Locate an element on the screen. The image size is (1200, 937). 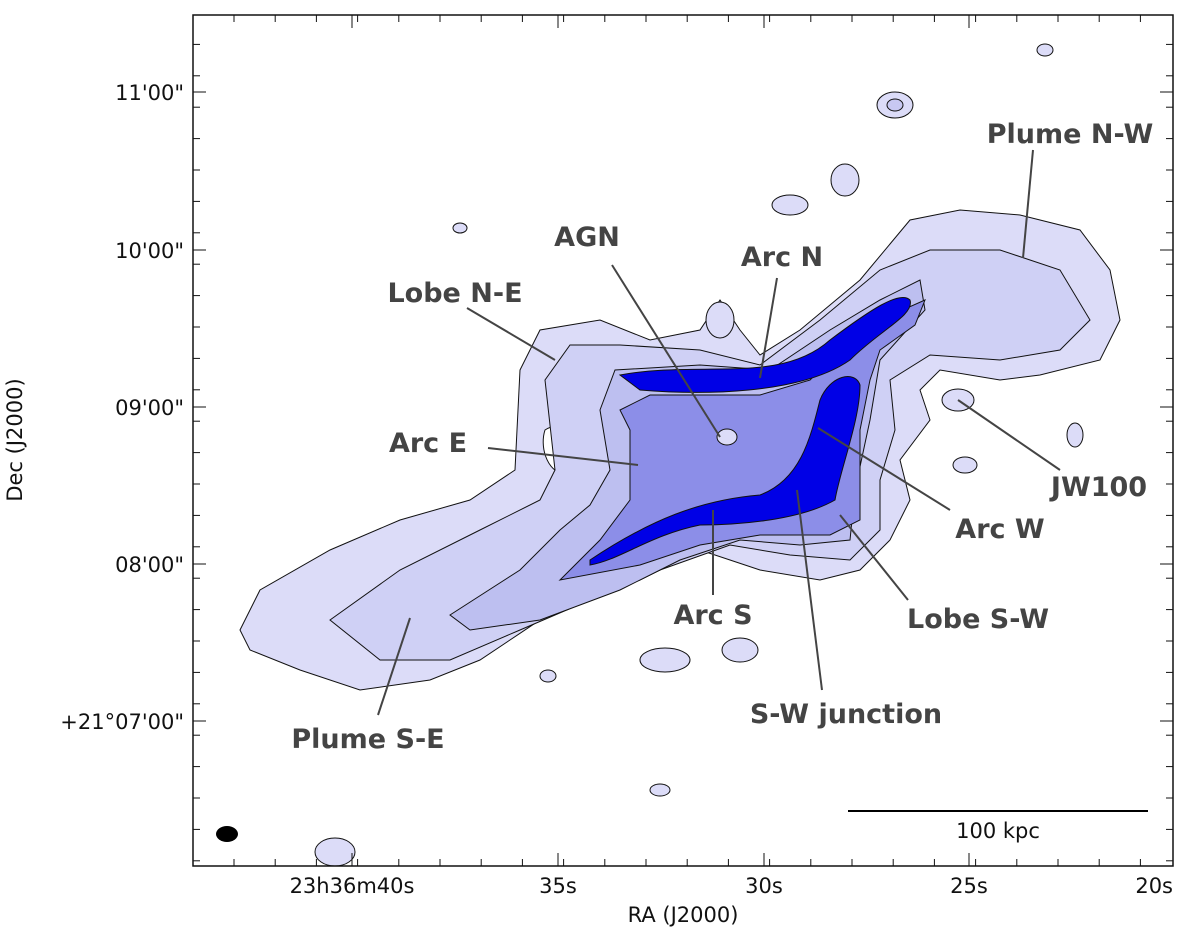
y-tick-label: +21°07'00" is located at coordinates (122, 722).